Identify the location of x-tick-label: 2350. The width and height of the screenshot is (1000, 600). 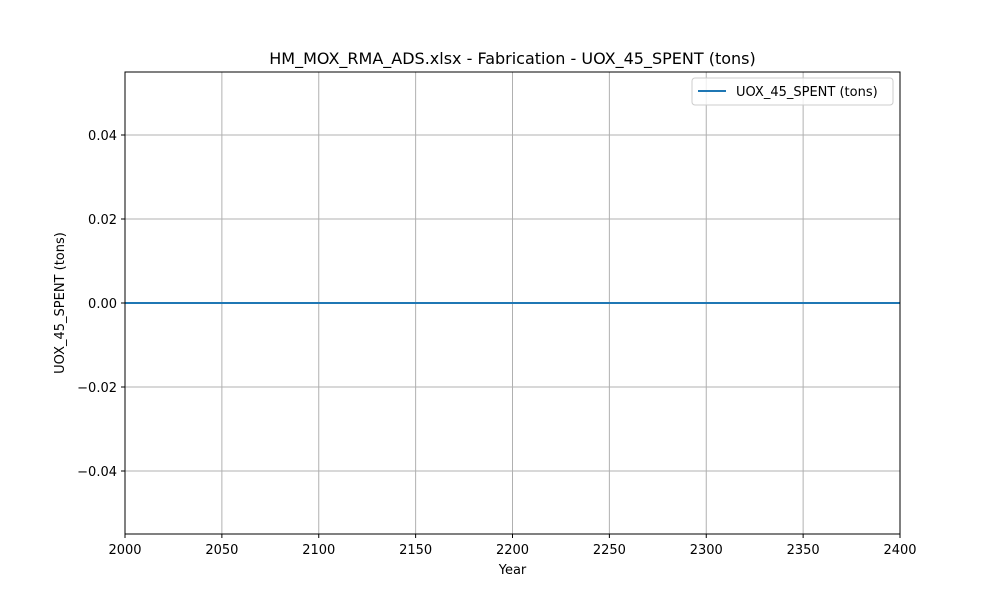
(803, 550).